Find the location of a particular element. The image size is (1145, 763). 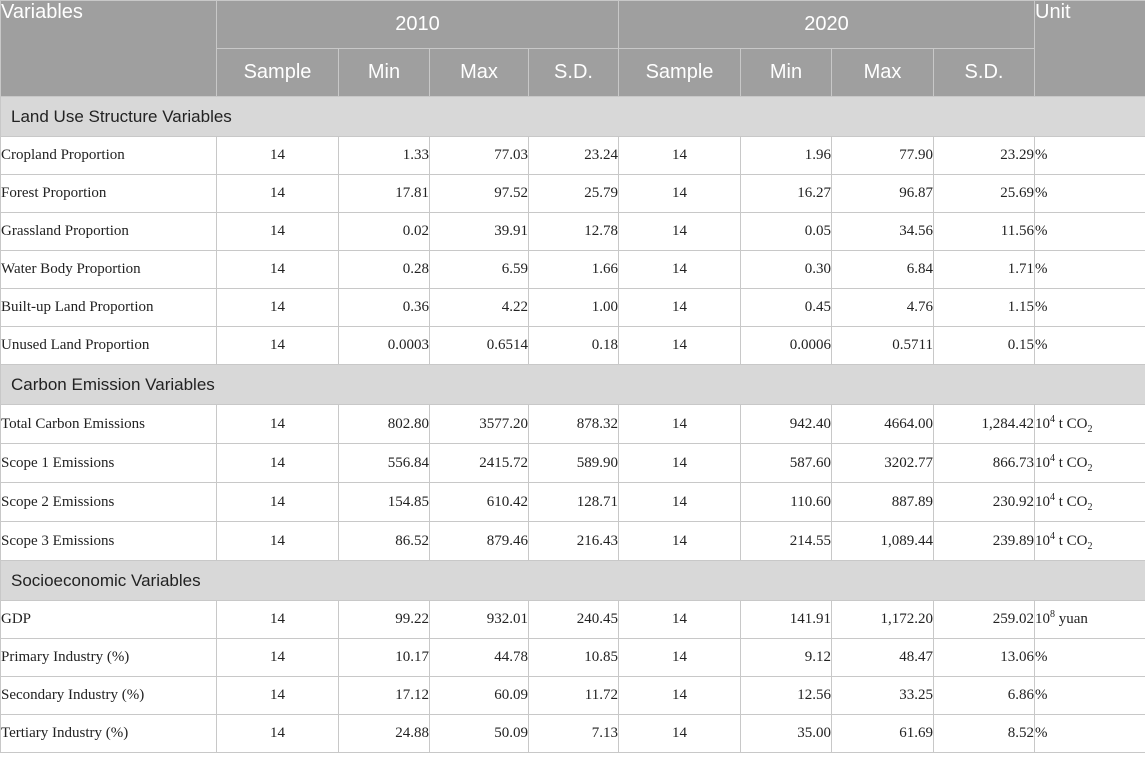

variable-name: Grassland Proportion is located at coordinates (108, 231).